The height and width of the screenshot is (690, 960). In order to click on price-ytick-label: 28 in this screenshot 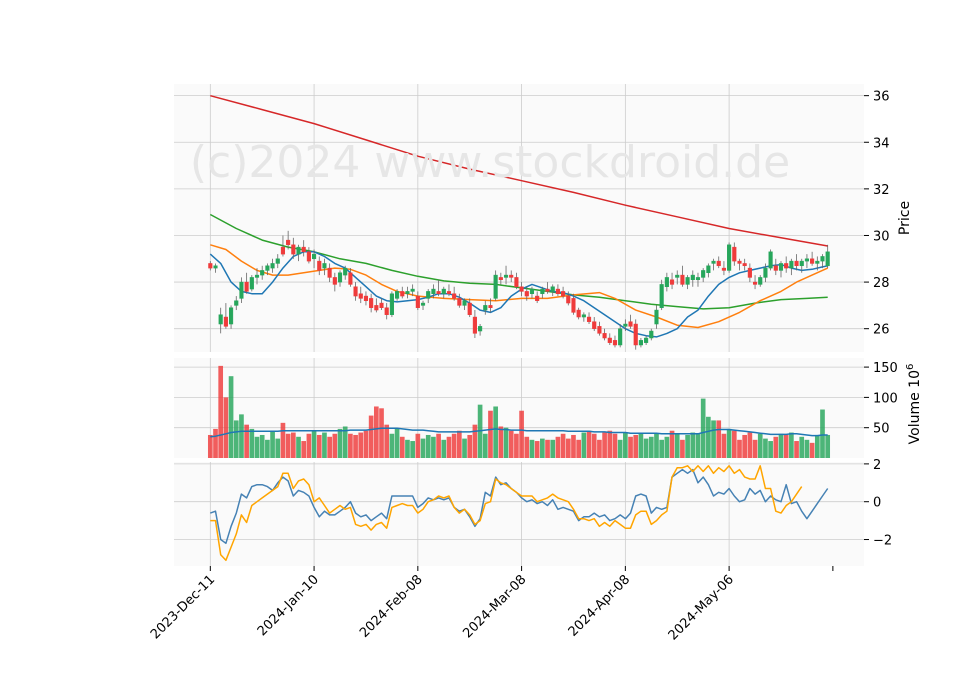, I will do `click(881, 283)`.